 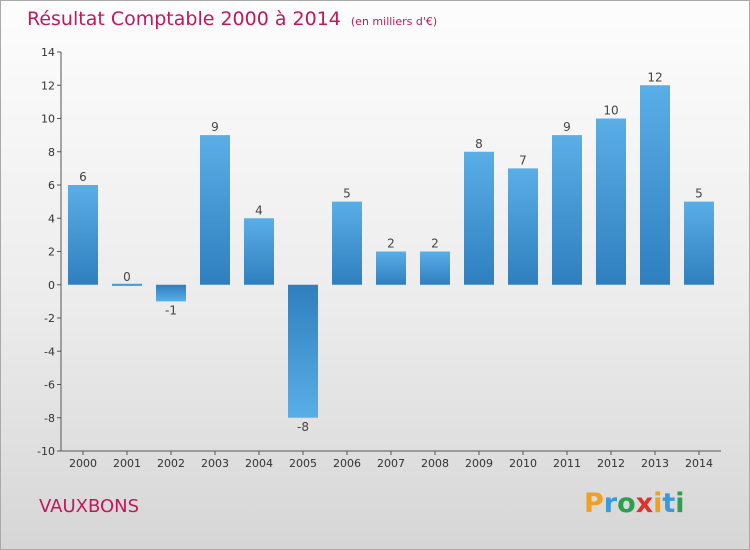 What do you see at coordinates (184, 19) in the screenshot?
I see `chart-title-text: Résultat Comptable 2000 à 2014` at bounding box center [184, 19].